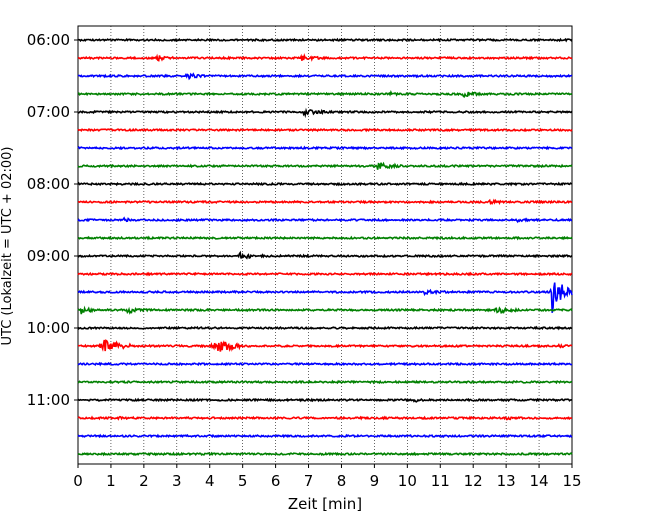 Image resolution: width=650 pixels, height=520 pixels. What do you see at coordinates (506, 481) in the screenshot?
I see `x-tick-label: 13` at bounding box center [506, 481].